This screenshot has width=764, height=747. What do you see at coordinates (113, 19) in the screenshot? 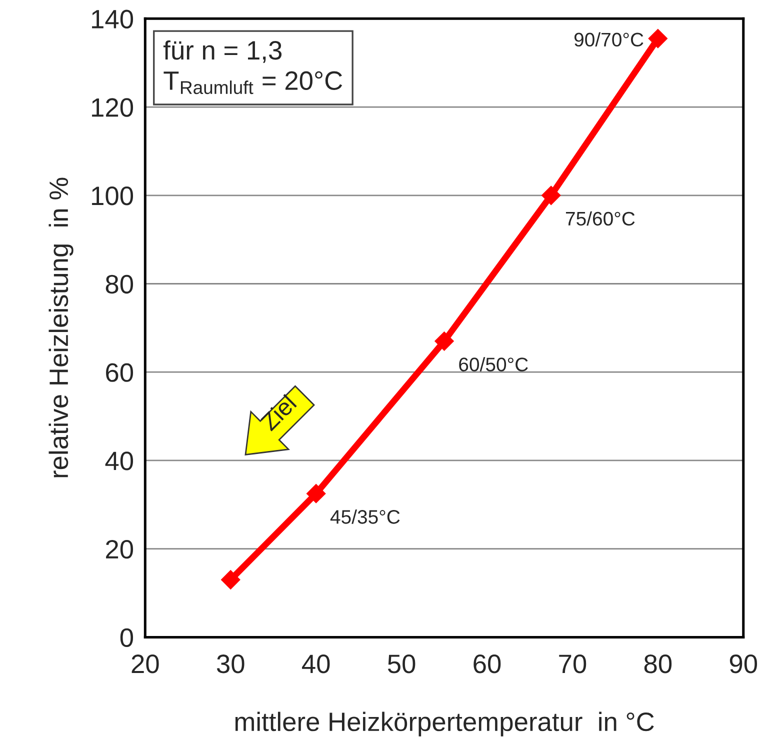
I see `y-tick-label: 140` at bounding box center [113, 19].